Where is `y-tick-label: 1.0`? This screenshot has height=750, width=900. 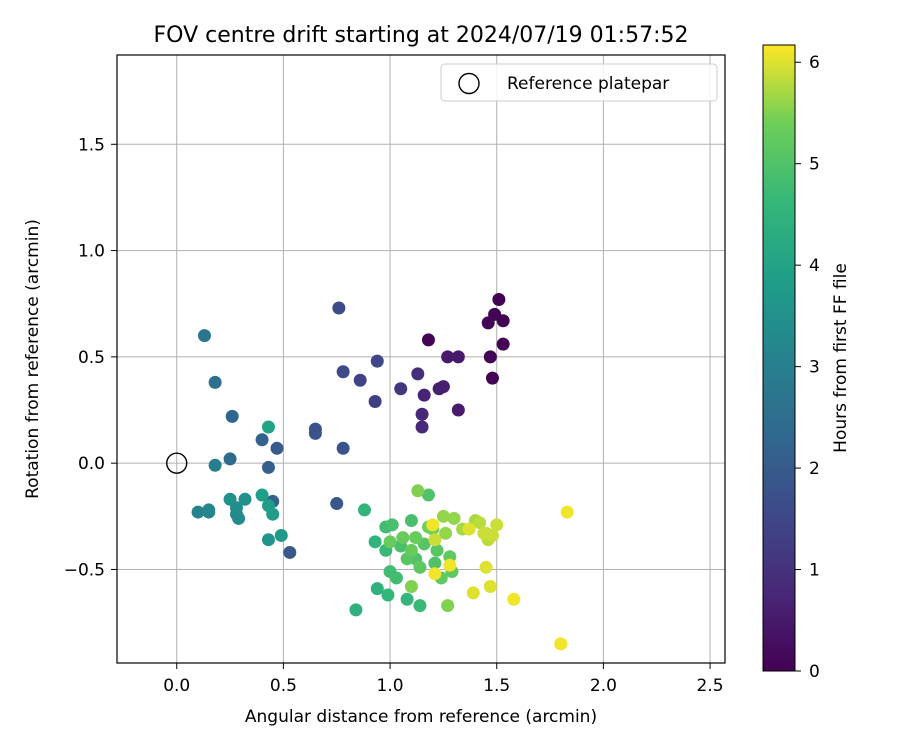
y-tick-label: 1.0 is located at coordinates (91, 252).